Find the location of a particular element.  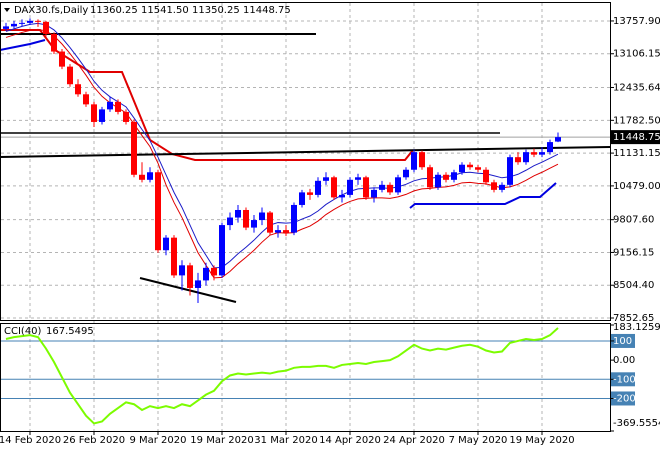

header-close: 11448.75 is located at coordinates (267, 10).